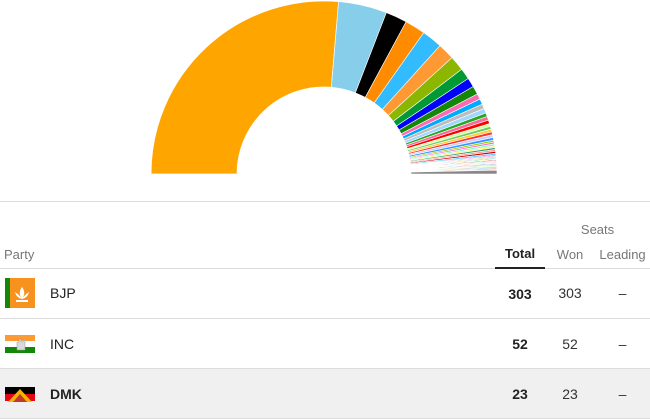 The width and height of the screenshot is (650, 419). I want to click on total-seats: 52, so click(520, 343).